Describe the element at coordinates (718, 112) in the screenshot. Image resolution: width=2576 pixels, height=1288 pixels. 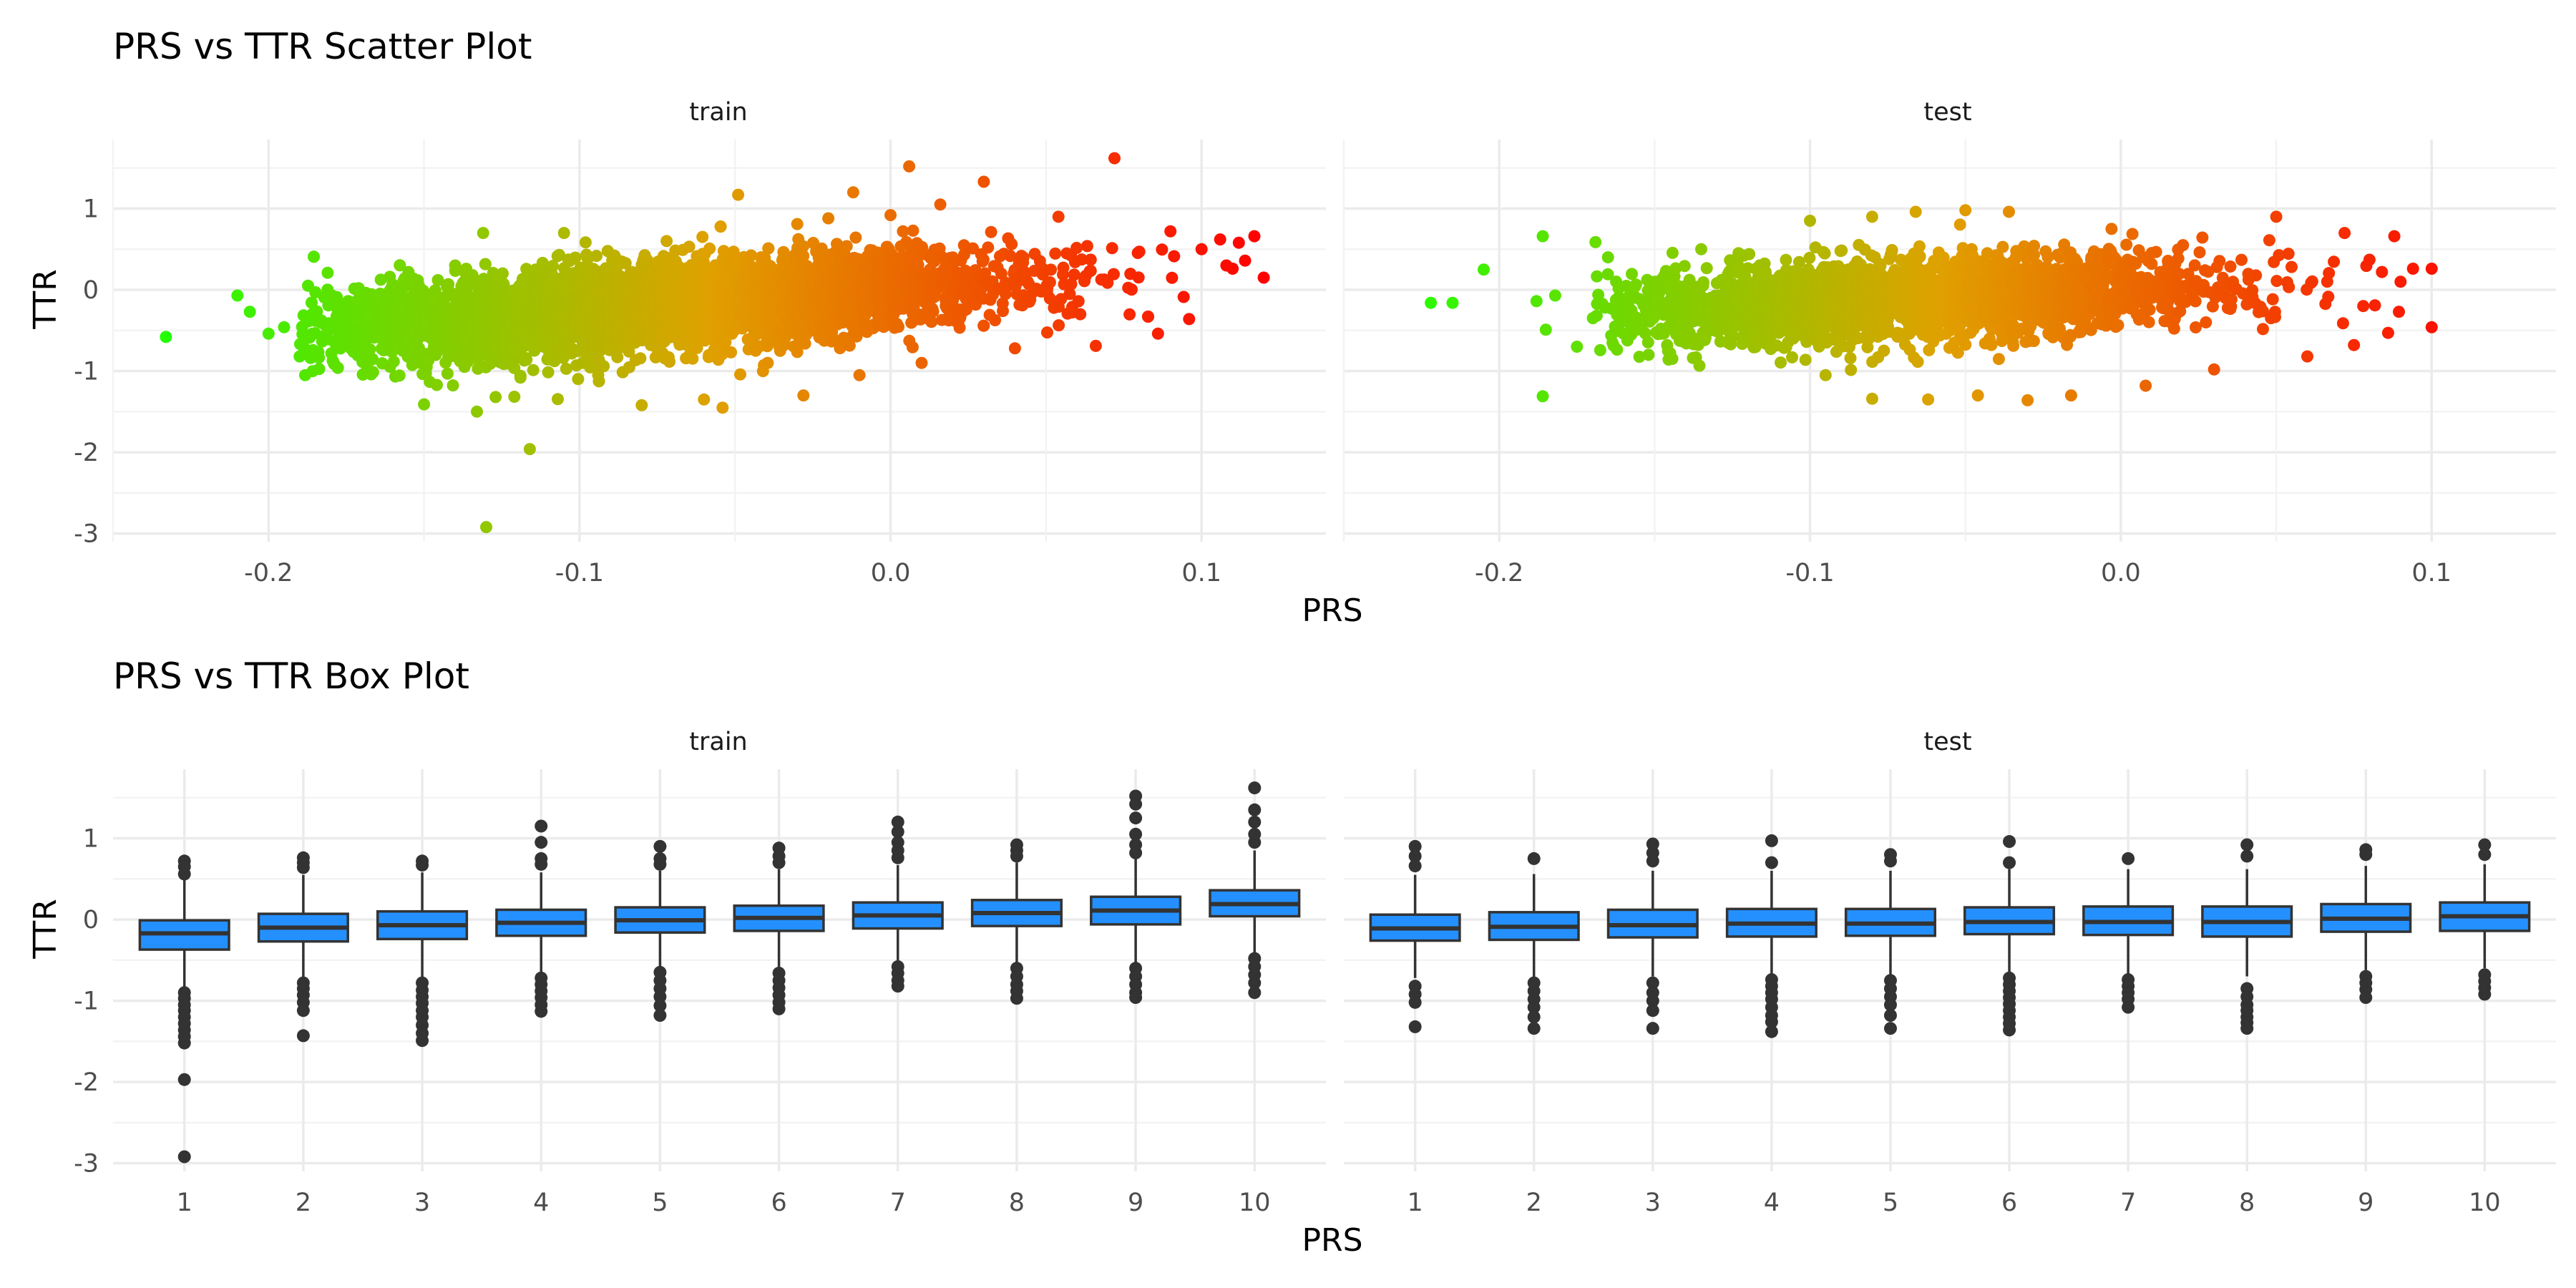
I see `strip-label-train: train` at that location.